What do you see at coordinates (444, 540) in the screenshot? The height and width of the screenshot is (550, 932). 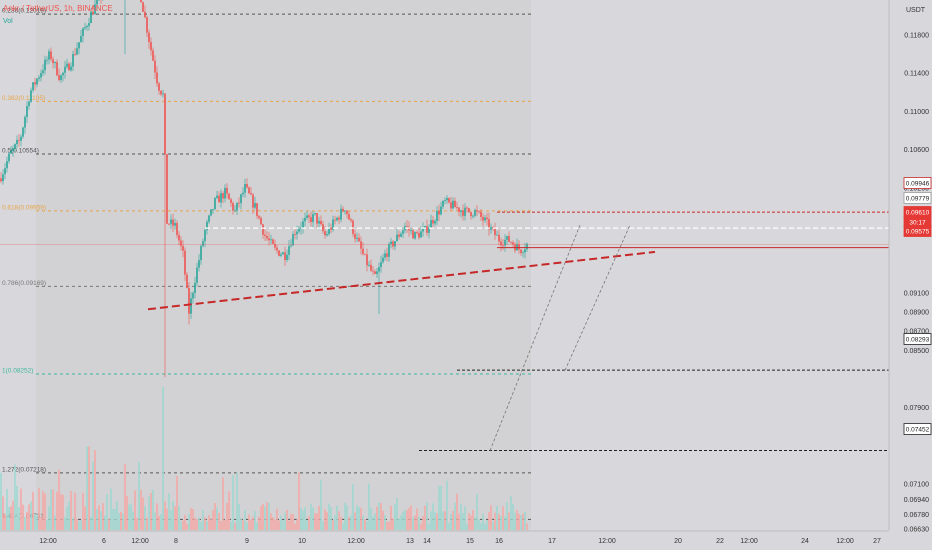 I see `time-axis-panel` at bounding box center [444, 540].